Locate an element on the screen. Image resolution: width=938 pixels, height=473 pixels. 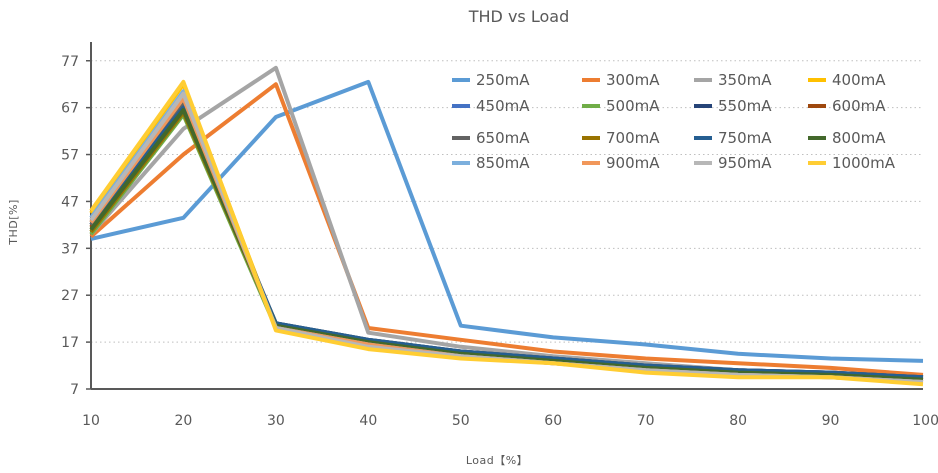
x-tick-label: 20 is located at coordinates (184, 421).